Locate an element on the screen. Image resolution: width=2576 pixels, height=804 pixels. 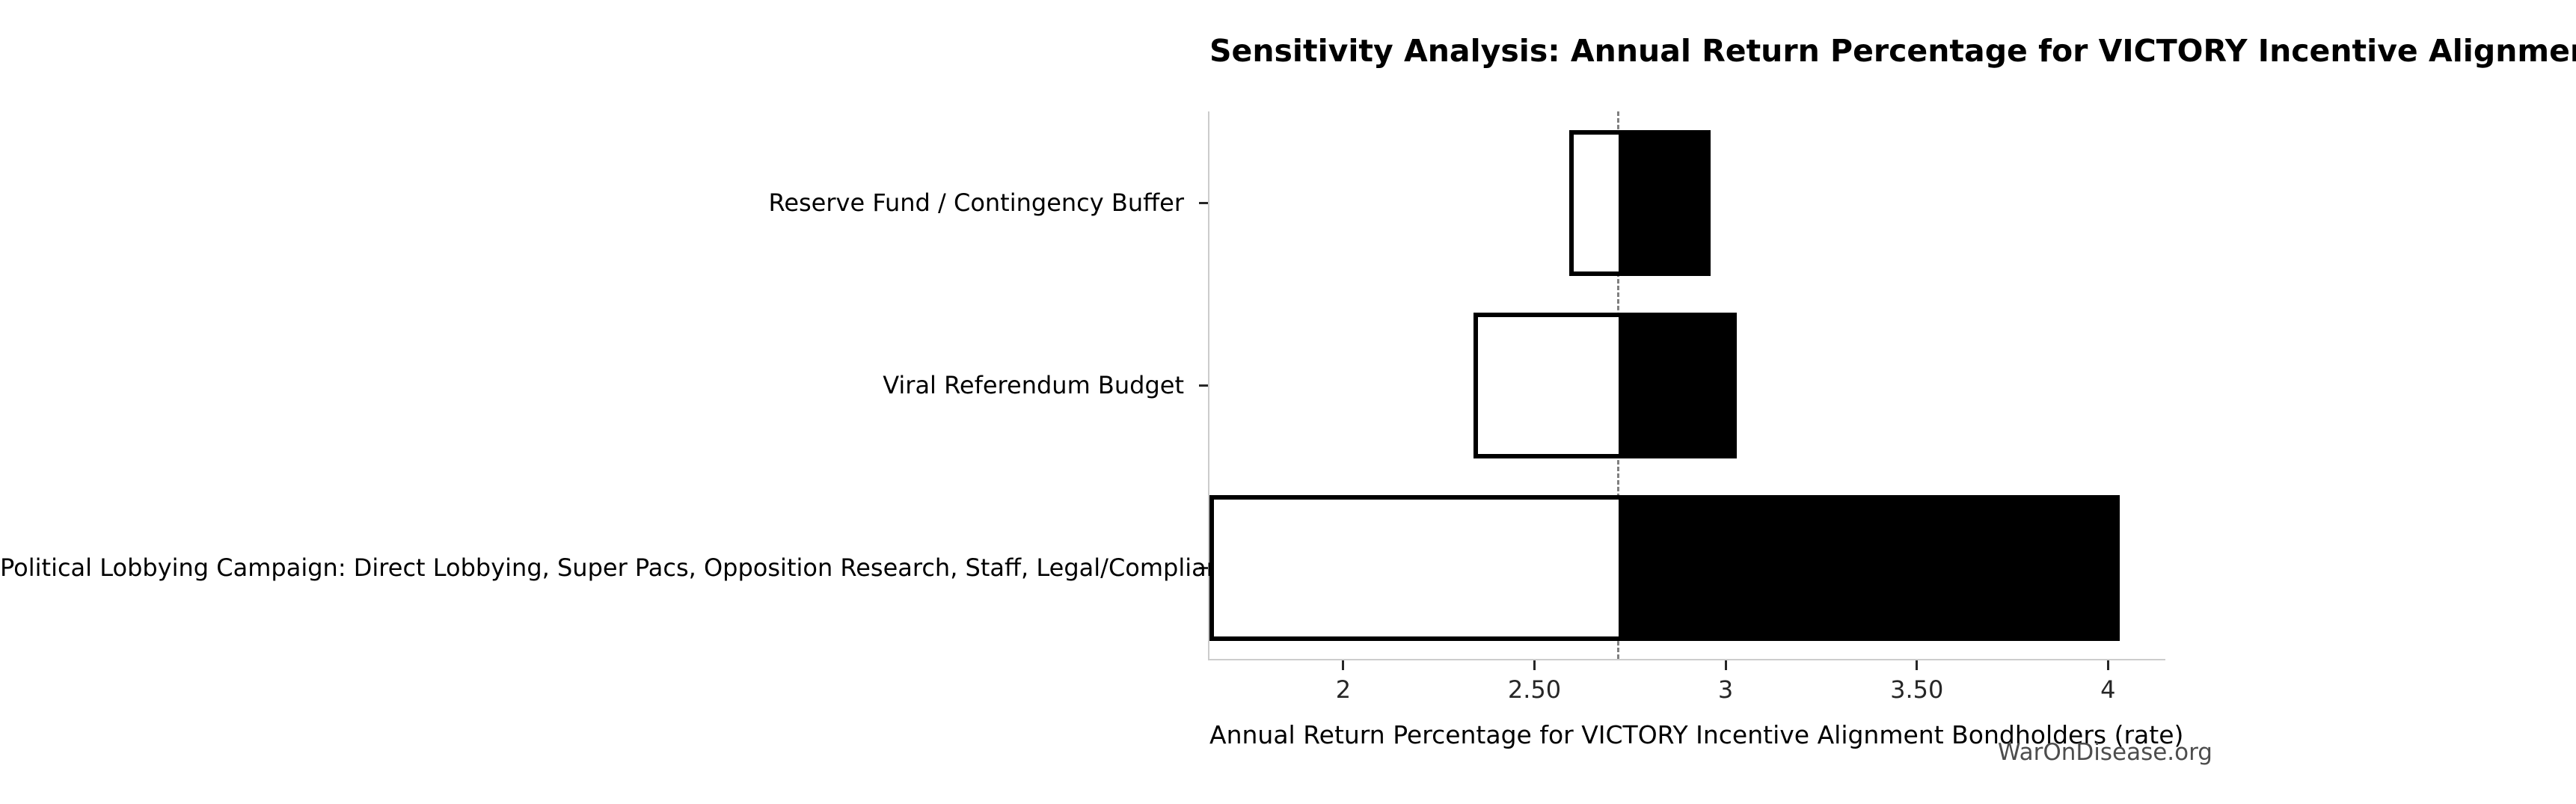
x-tick-label: 2 is located at coordinates (1343, 689).